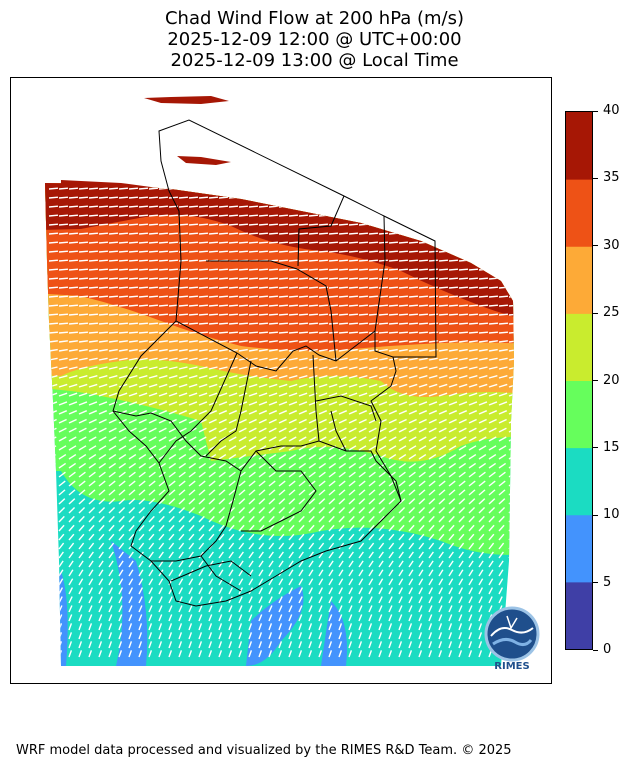  Describe the element at coordinates (611, 178) in the screenshot. I see `colorbar-tick-label: 35` at that location.